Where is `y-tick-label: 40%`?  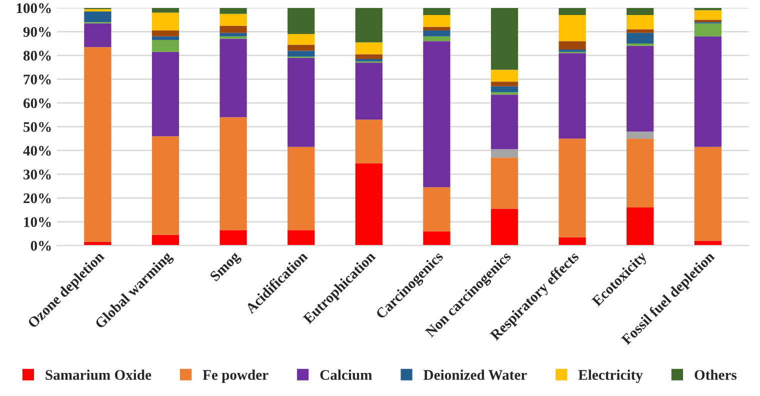 y-tick-label: 40% is located at coordinates (37, 151).